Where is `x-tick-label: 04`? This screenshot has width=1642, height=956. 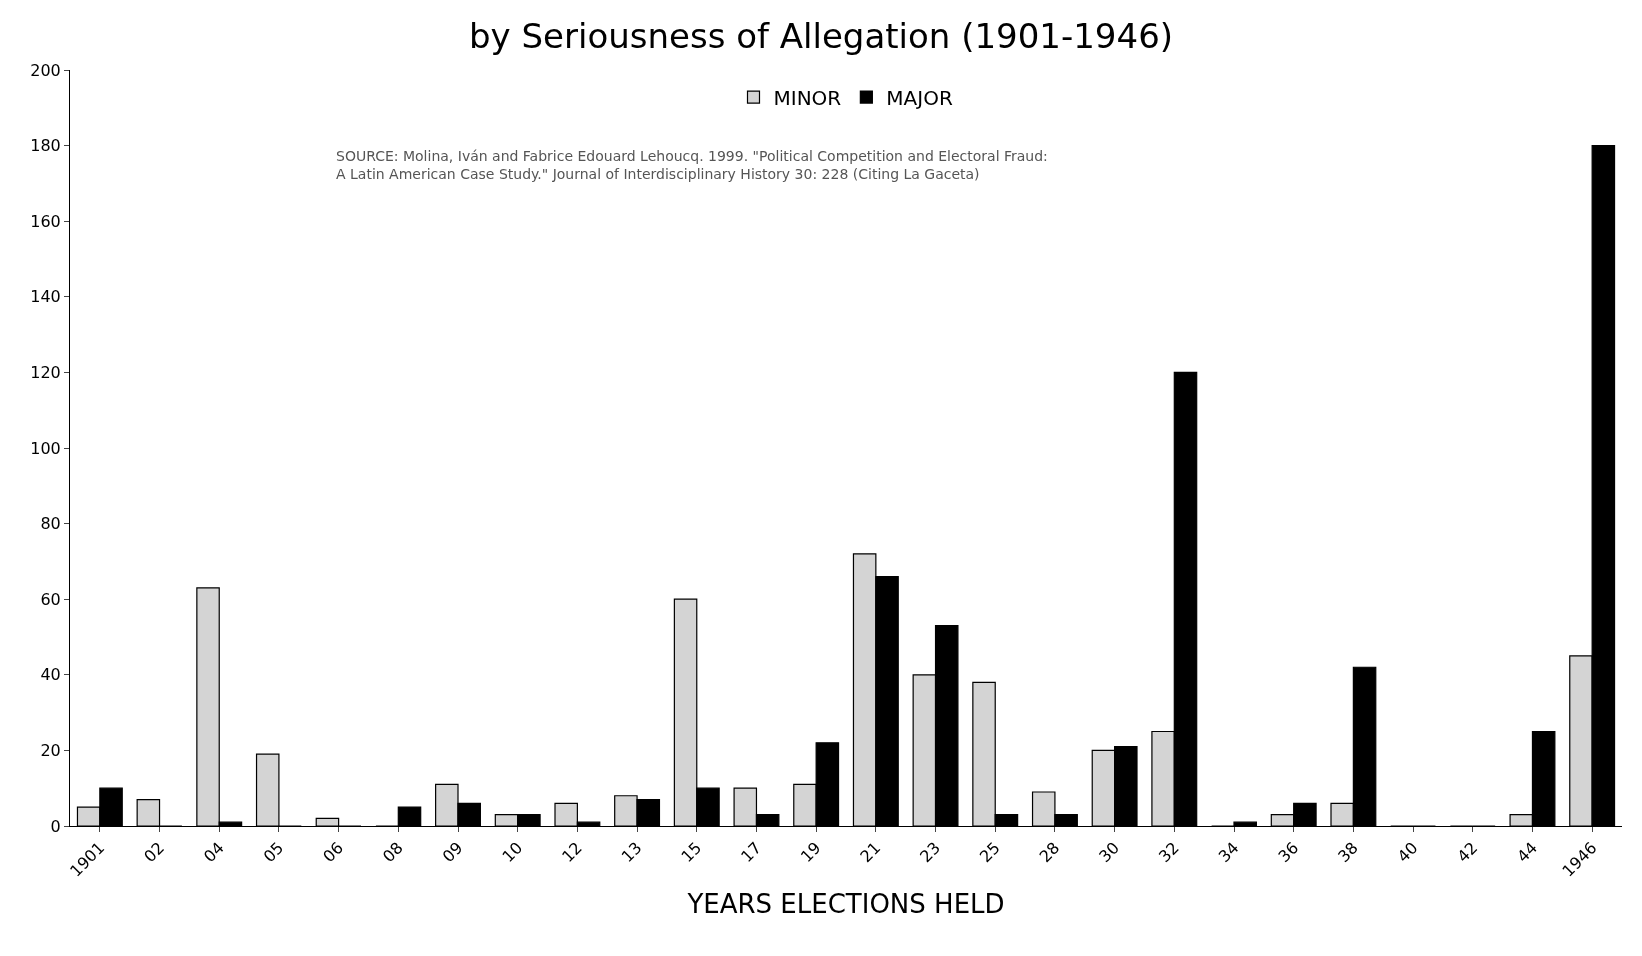 x-tick-label: 04 is located at coordinates (213, 852).